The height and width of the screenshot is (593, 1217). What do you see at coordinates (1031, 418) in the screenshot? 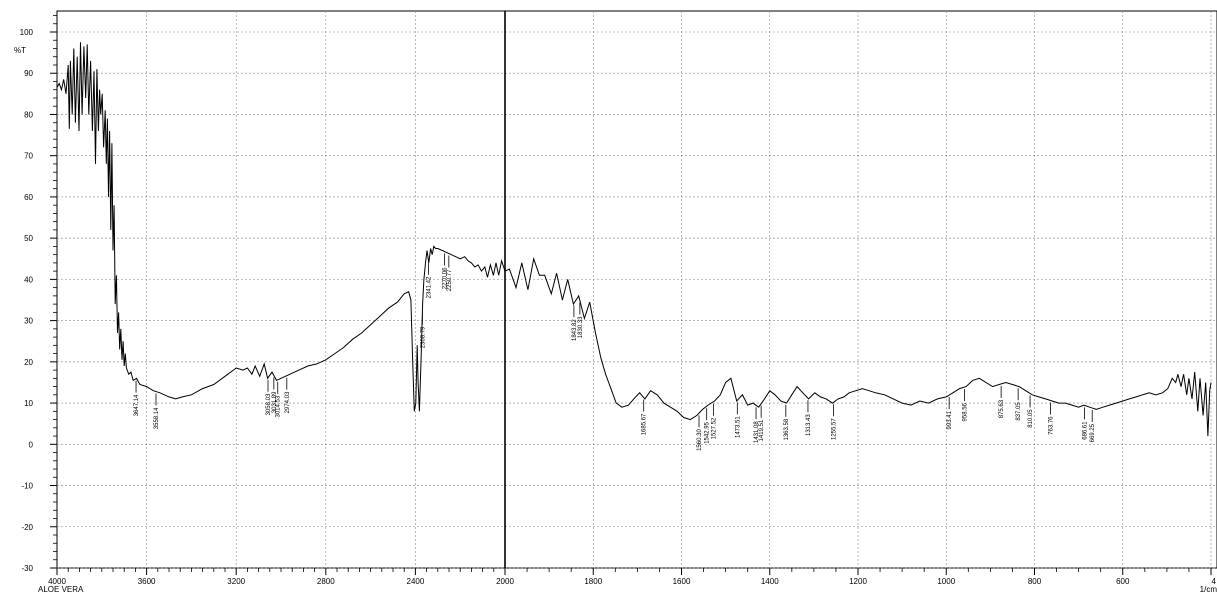
I see `peak-label: 810.05` at bounding box center [1031, 418].